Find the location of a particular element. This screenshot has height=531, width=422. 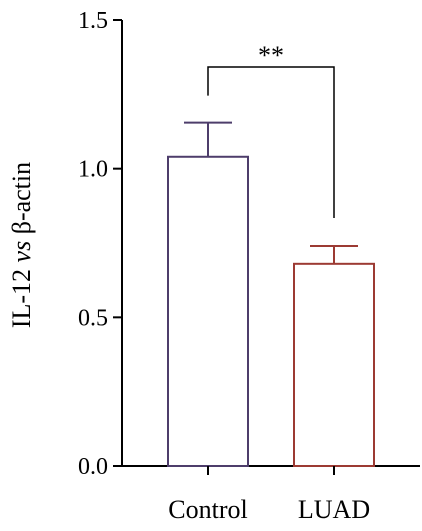

svg-text: IL-12 vs β-actin is located at coordinates (21, 245).